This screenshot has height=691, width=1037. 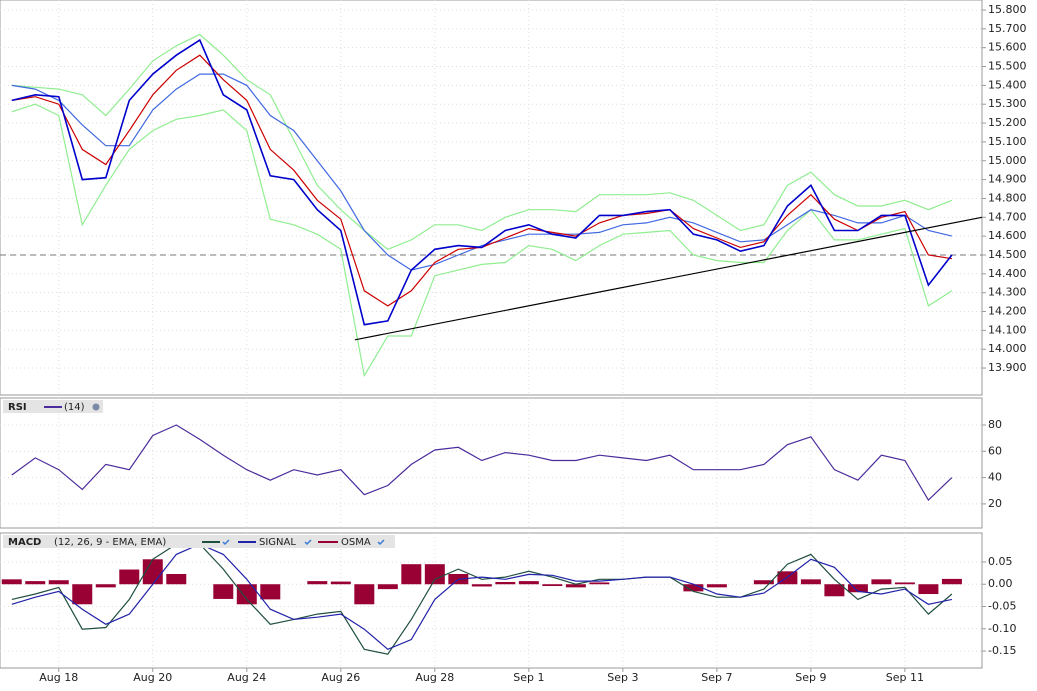 I want to click on header-box, so click(x=199, y=541).